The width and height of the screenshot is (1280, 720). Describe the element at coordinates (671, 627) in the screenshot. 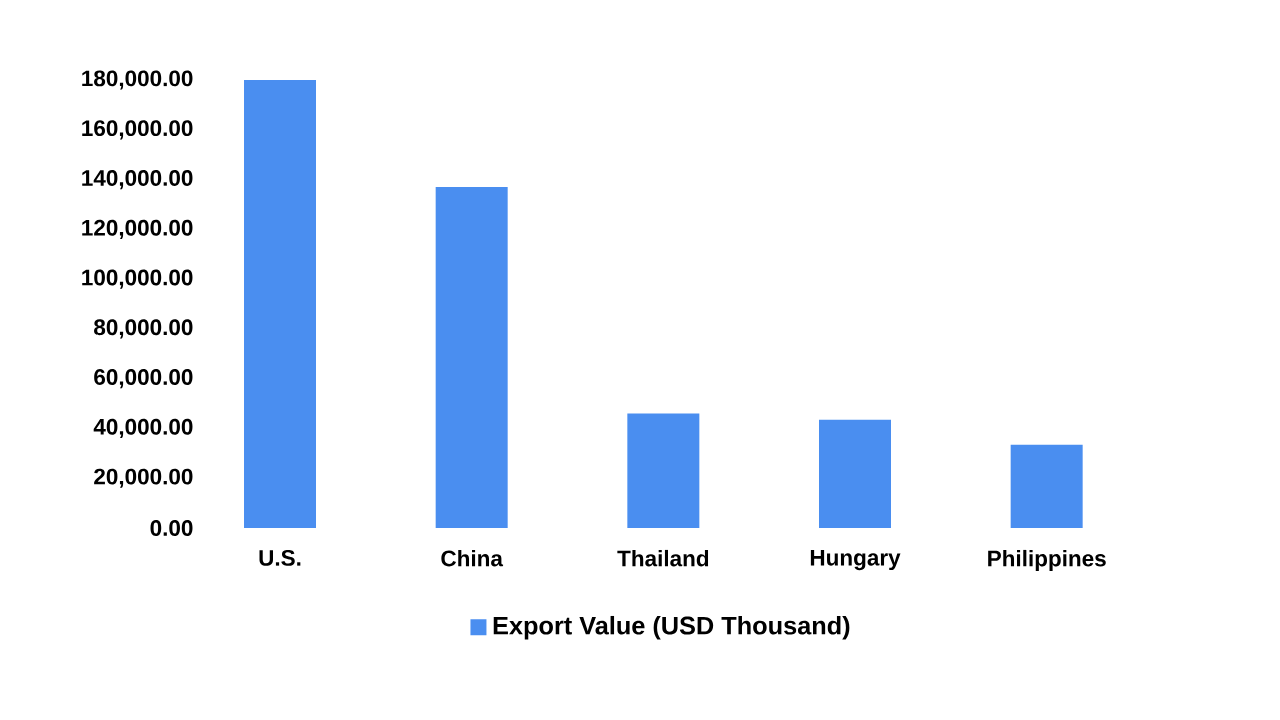

I see `legend-label: Export Value (USD Thousand)` at that location.